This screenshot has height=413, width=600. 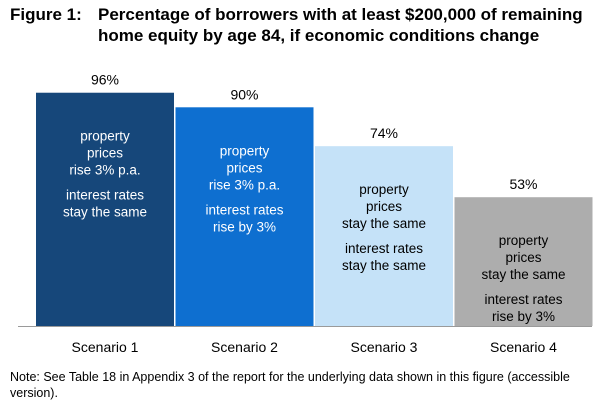 What do you see at coordinates (524, 240) in the screenshot?
I see `bar-annotation-scenario-4-1-1: property` at bounding box center [524, 240].